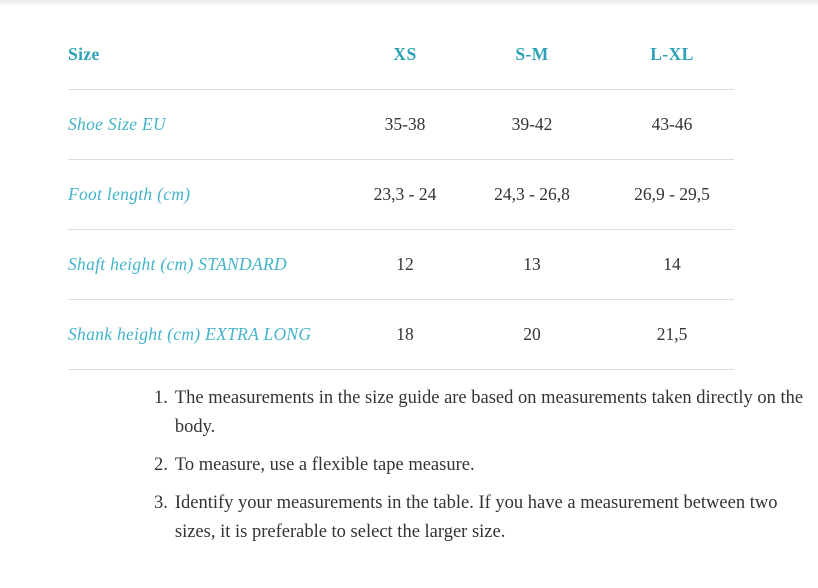 This screenshot has height=588, width=818. What do you see at coordinates (212, 124) in the screenshot?
I see `row-label: Shoe Size EU` at bounding box center [212, 124].